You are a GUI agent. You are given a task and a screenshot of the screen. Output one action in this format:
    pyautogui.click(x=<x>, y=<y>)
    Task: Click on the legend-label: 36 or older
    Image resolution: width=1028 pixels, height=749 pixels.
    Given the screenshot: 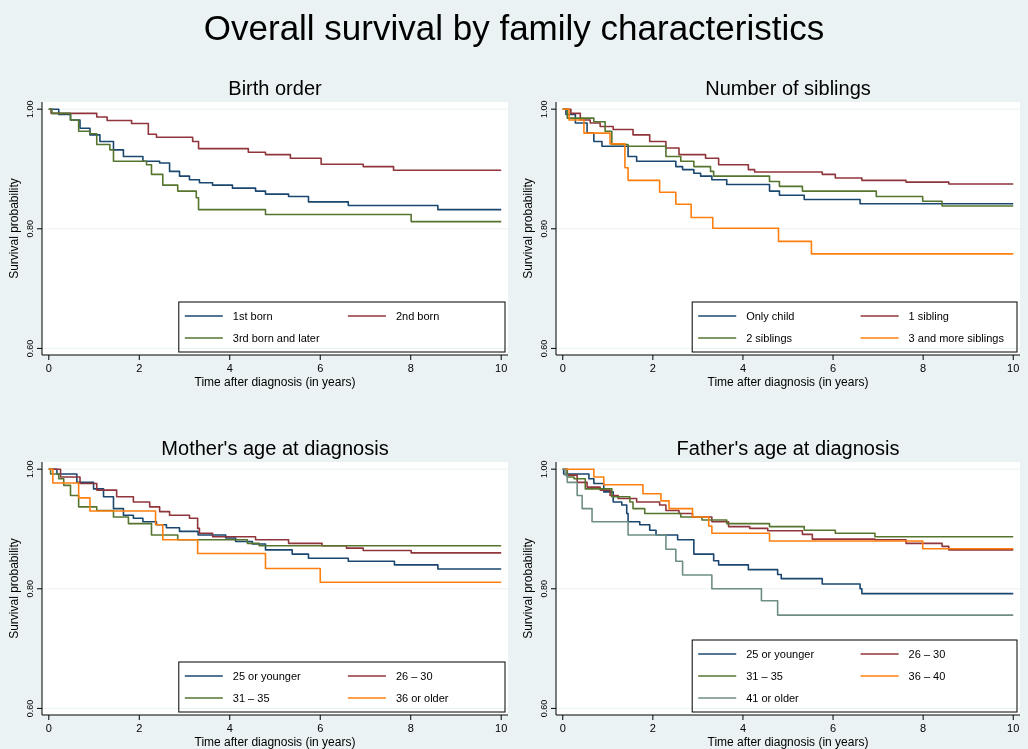 What is the action you would take?
    pyautogui.click(x=422, y=698)
    